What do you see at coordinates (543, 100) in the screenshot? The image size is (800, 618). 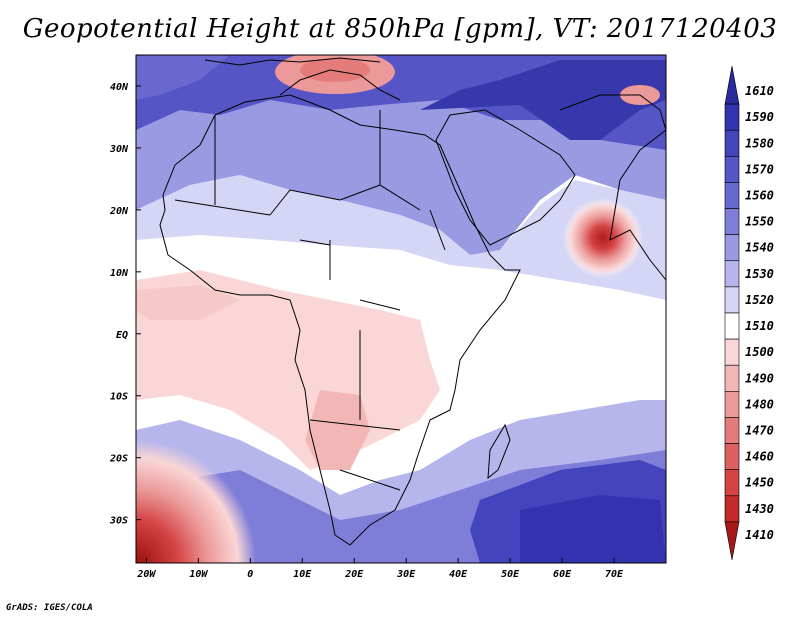 I see `arabia-high` at bounding box center [543, 100].